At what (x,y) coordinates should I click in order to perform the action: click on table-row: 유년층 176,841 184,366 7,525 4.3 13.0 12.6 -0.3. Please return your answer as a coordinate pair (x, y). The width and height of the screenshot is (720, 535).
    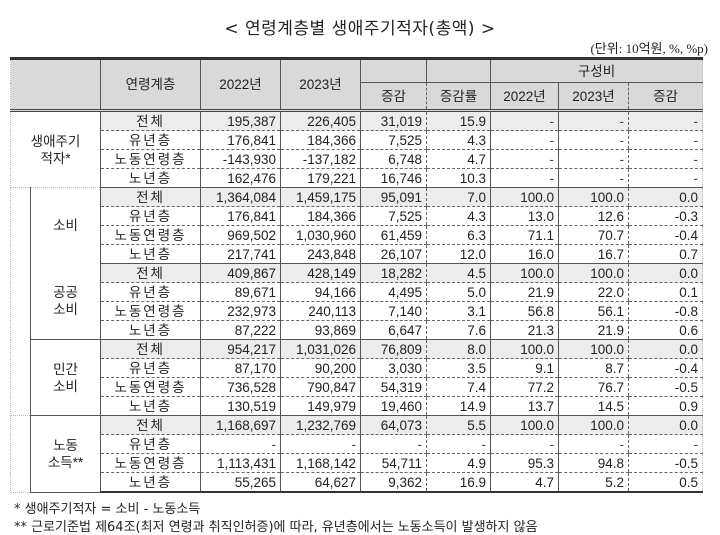
    Looking at the image, I should click on (357, 216).